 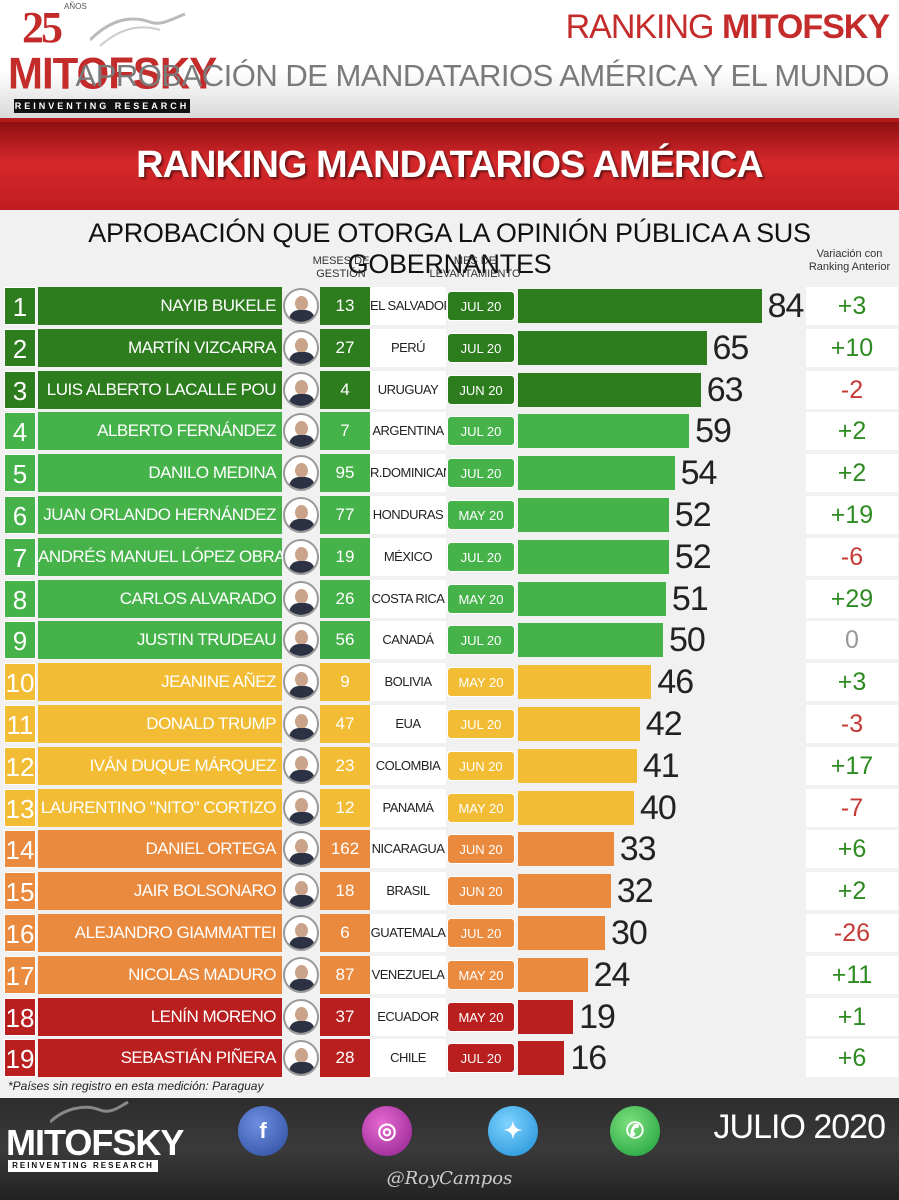 What do you see at coordinates (852, 640) in the screenshot?
I see `variation-value: 0` at bounding box center [852, 640].